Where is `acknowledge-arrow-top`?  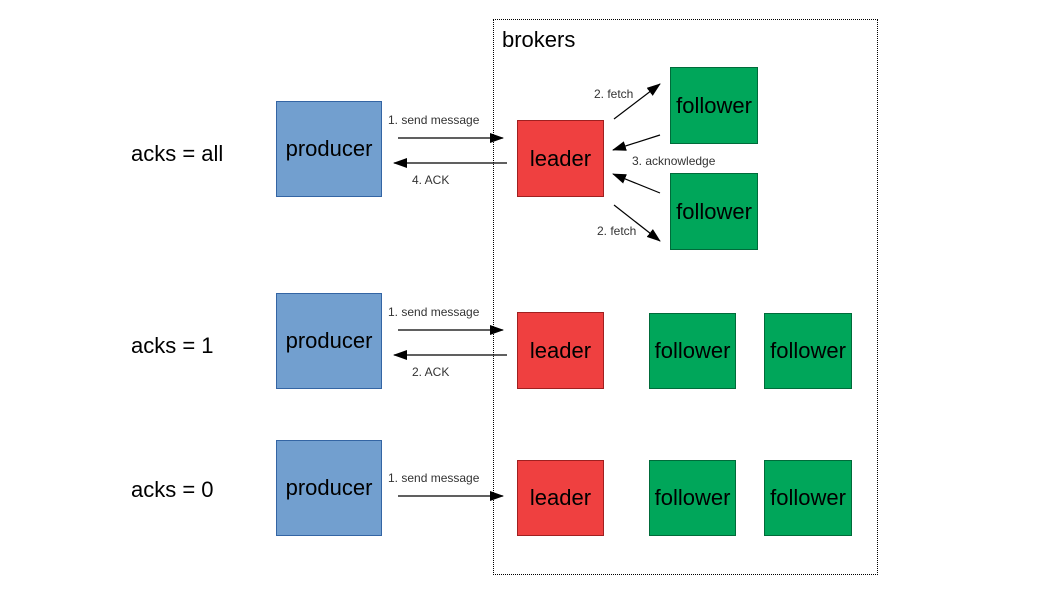
acknowledge-arrow-top is located at coordinates (636, 142).